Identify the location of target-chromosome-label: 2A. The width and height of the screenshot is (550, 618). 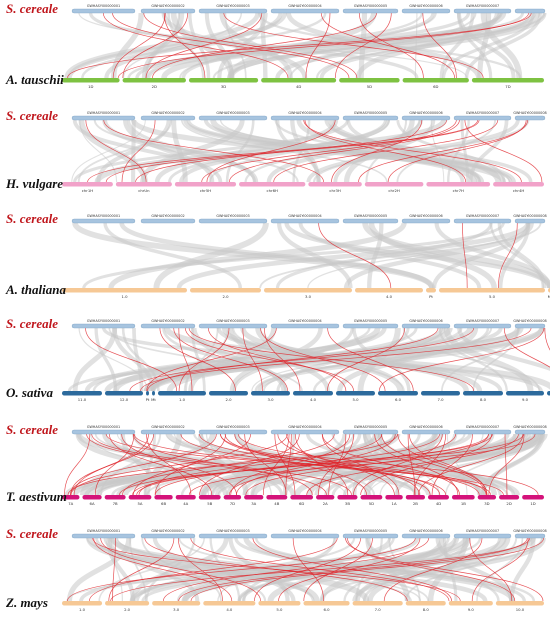
(325, 503).